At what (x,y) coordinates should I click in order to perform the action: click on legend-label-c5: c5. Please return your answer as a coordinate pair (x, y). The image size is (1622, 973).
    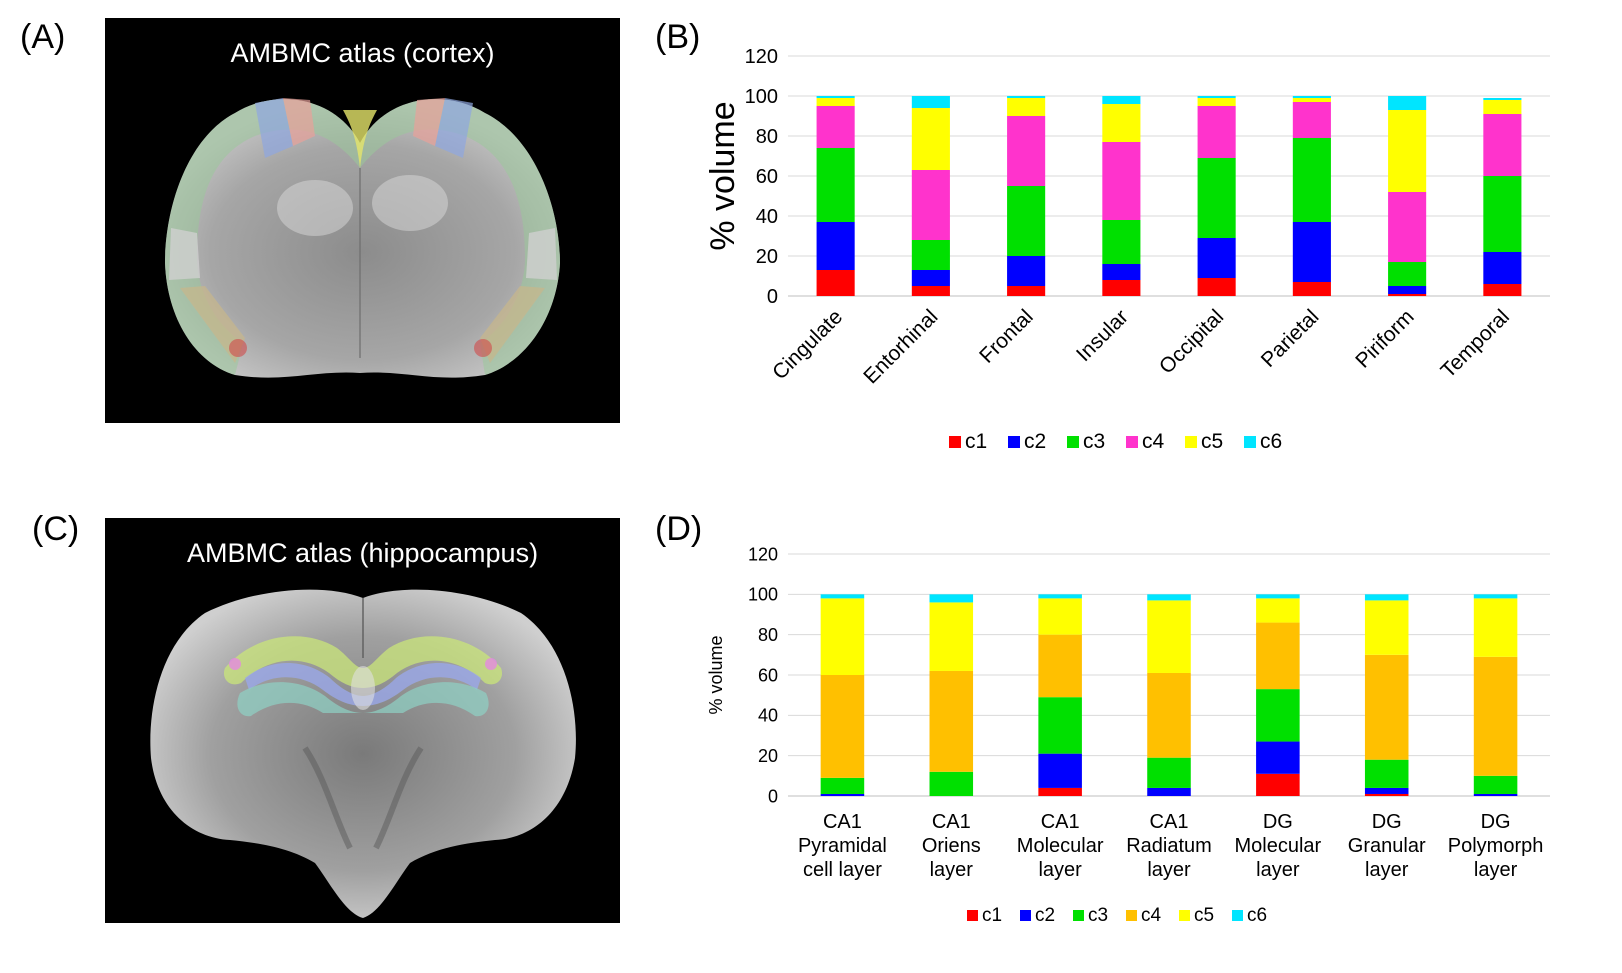
    Looking at the image, I should click on (1204, 915).